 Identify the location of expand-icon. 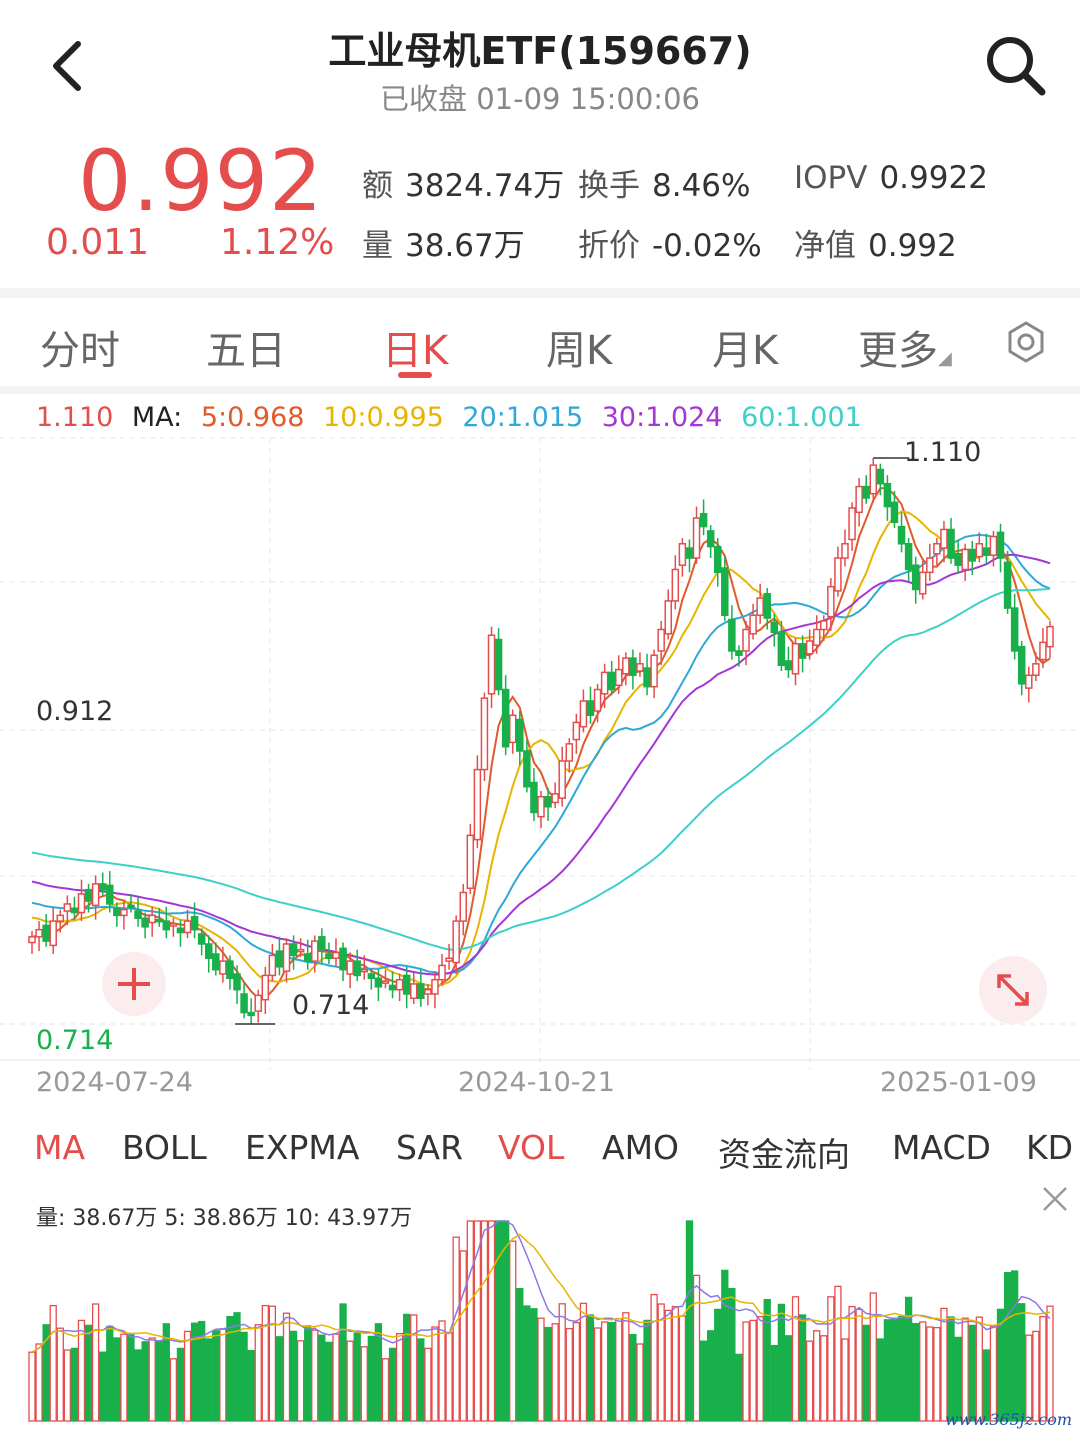
(1013, 990).